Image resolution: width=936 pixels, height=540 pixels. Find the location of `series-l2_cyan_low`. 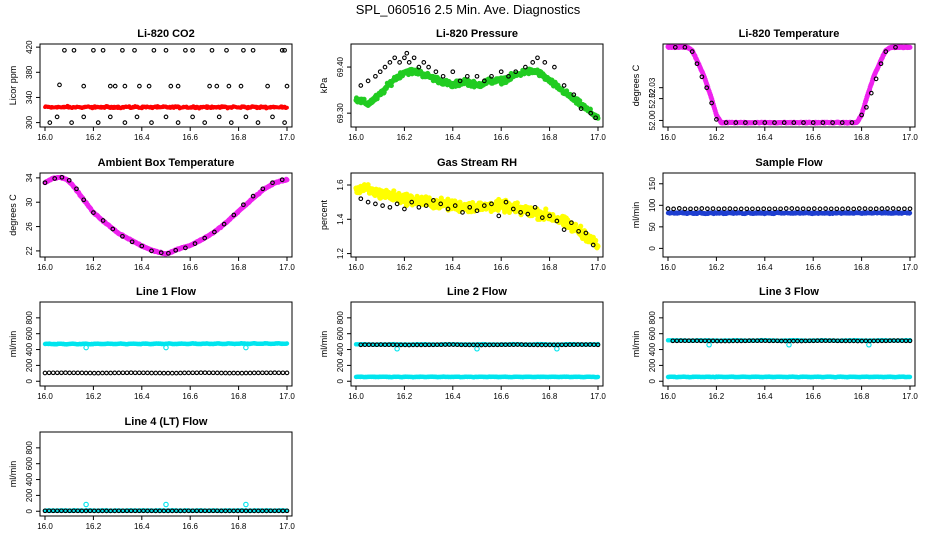

series-l2_cyan_low is located at coordinates (477, 377).